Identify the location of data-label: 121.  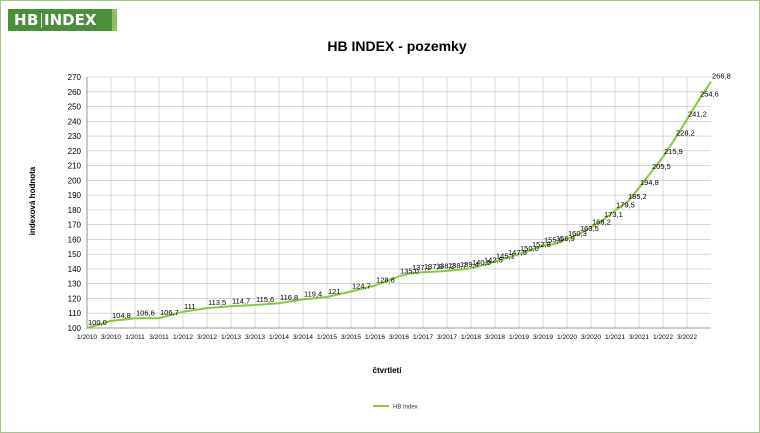
(334, 291).